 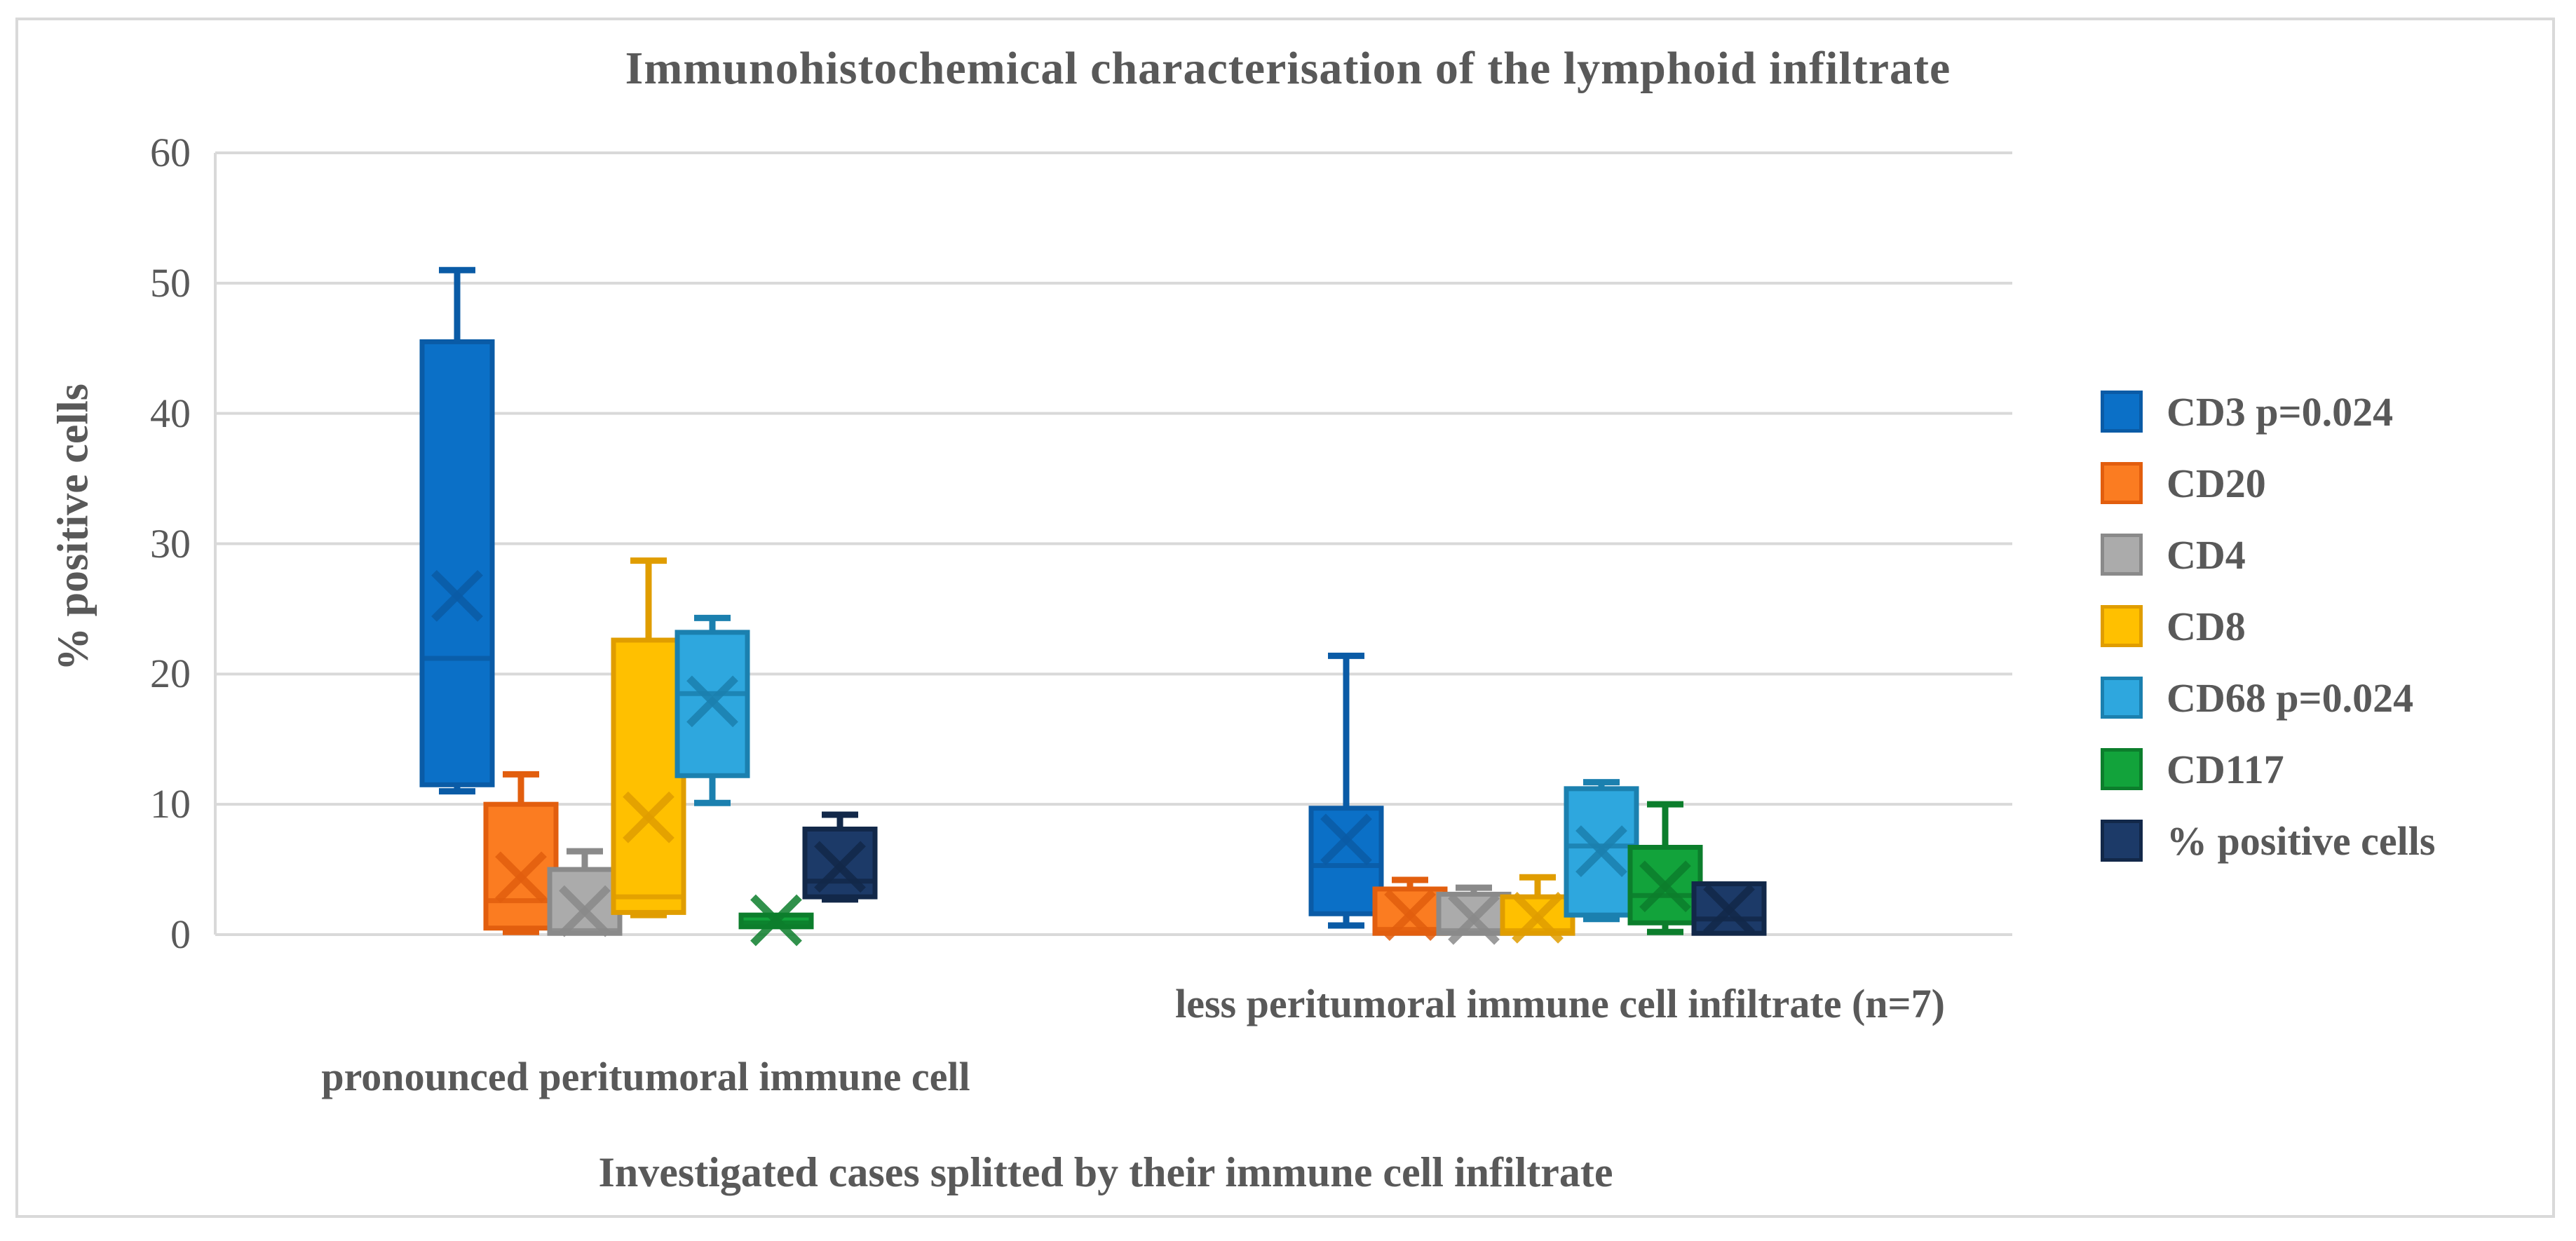 I want to click on x-category-label-pronounced-infiltrate: pronounced peritumoral immune cell, so click(x=645, y=1076).